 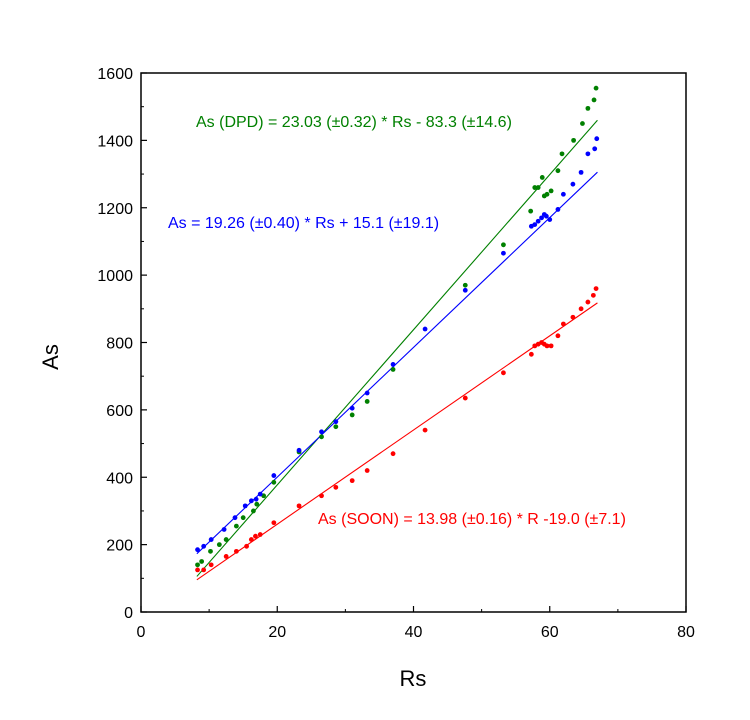 What do you see at coordinates (115, 209) in the screenshot?
I see `y-tick-label: 1200` at bounding box center [115, 209].